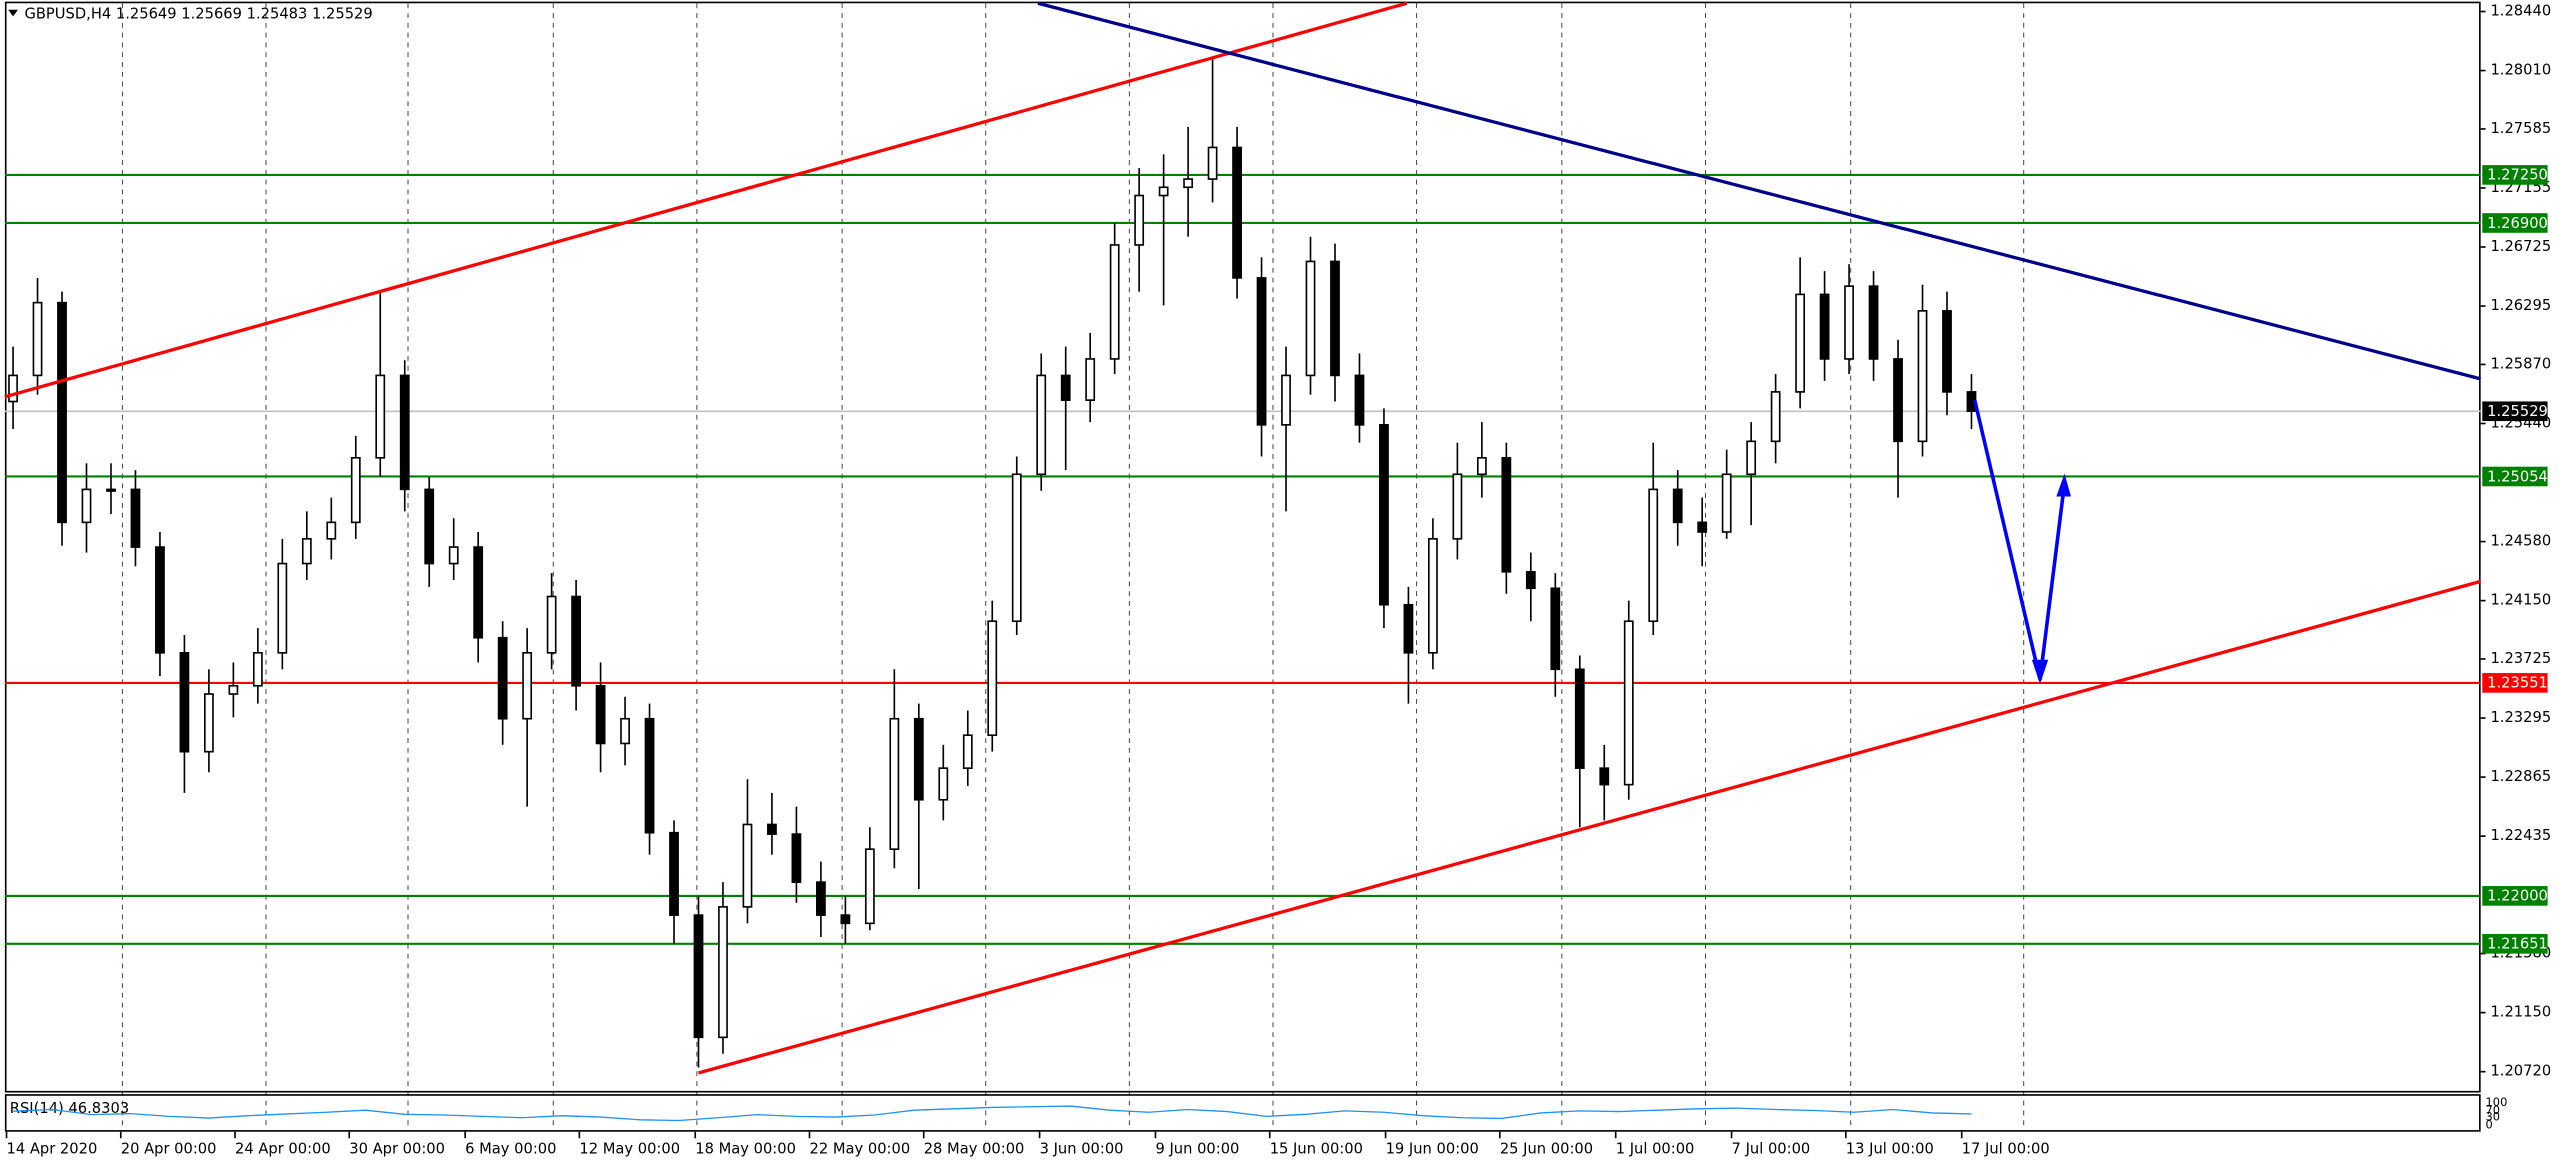  I want to click on y-tick-label: 1.28010, so click(2520, 70).